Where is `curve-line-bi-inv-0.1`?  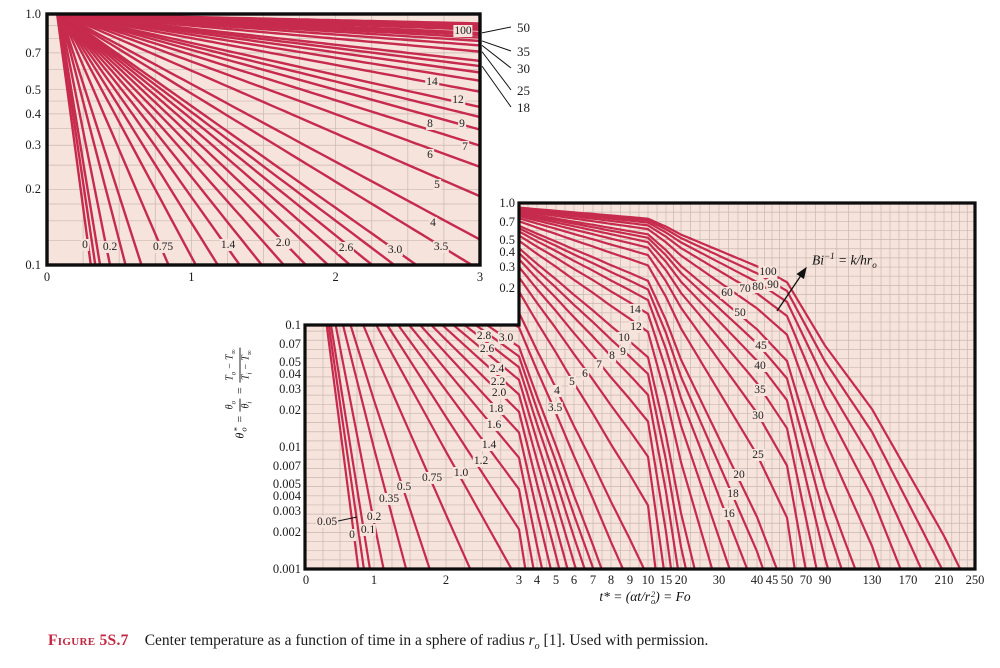 curve-line-bi-inv-0.1 is located at coordinates (79, 139).